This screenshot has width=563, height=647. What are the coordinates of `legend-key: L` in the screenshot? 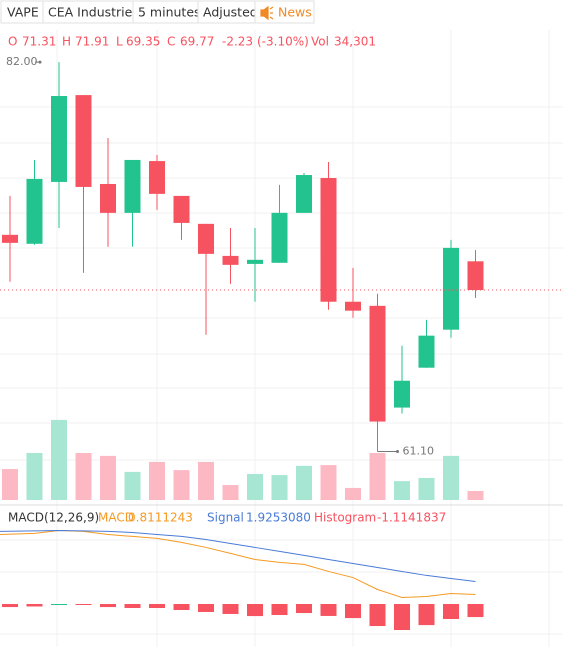 It's located at (119, 42).